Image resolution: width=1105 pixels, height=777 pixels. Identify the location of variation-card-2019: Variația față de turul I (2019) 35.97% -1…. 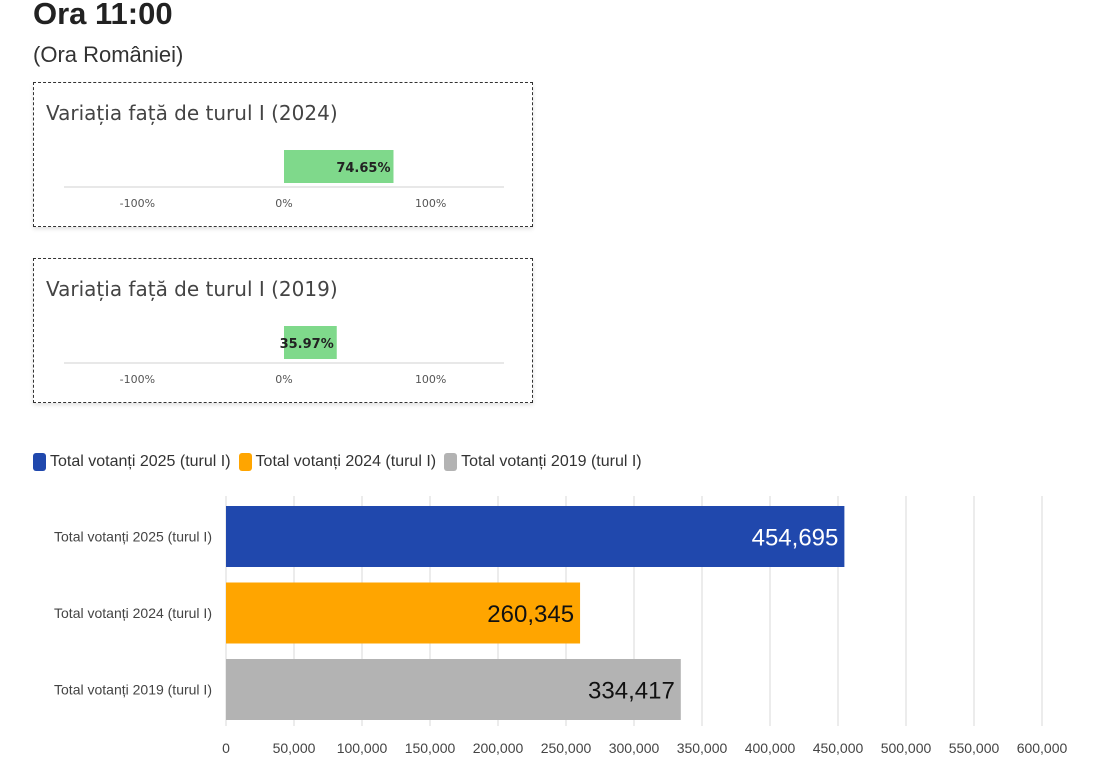
(283, 330).